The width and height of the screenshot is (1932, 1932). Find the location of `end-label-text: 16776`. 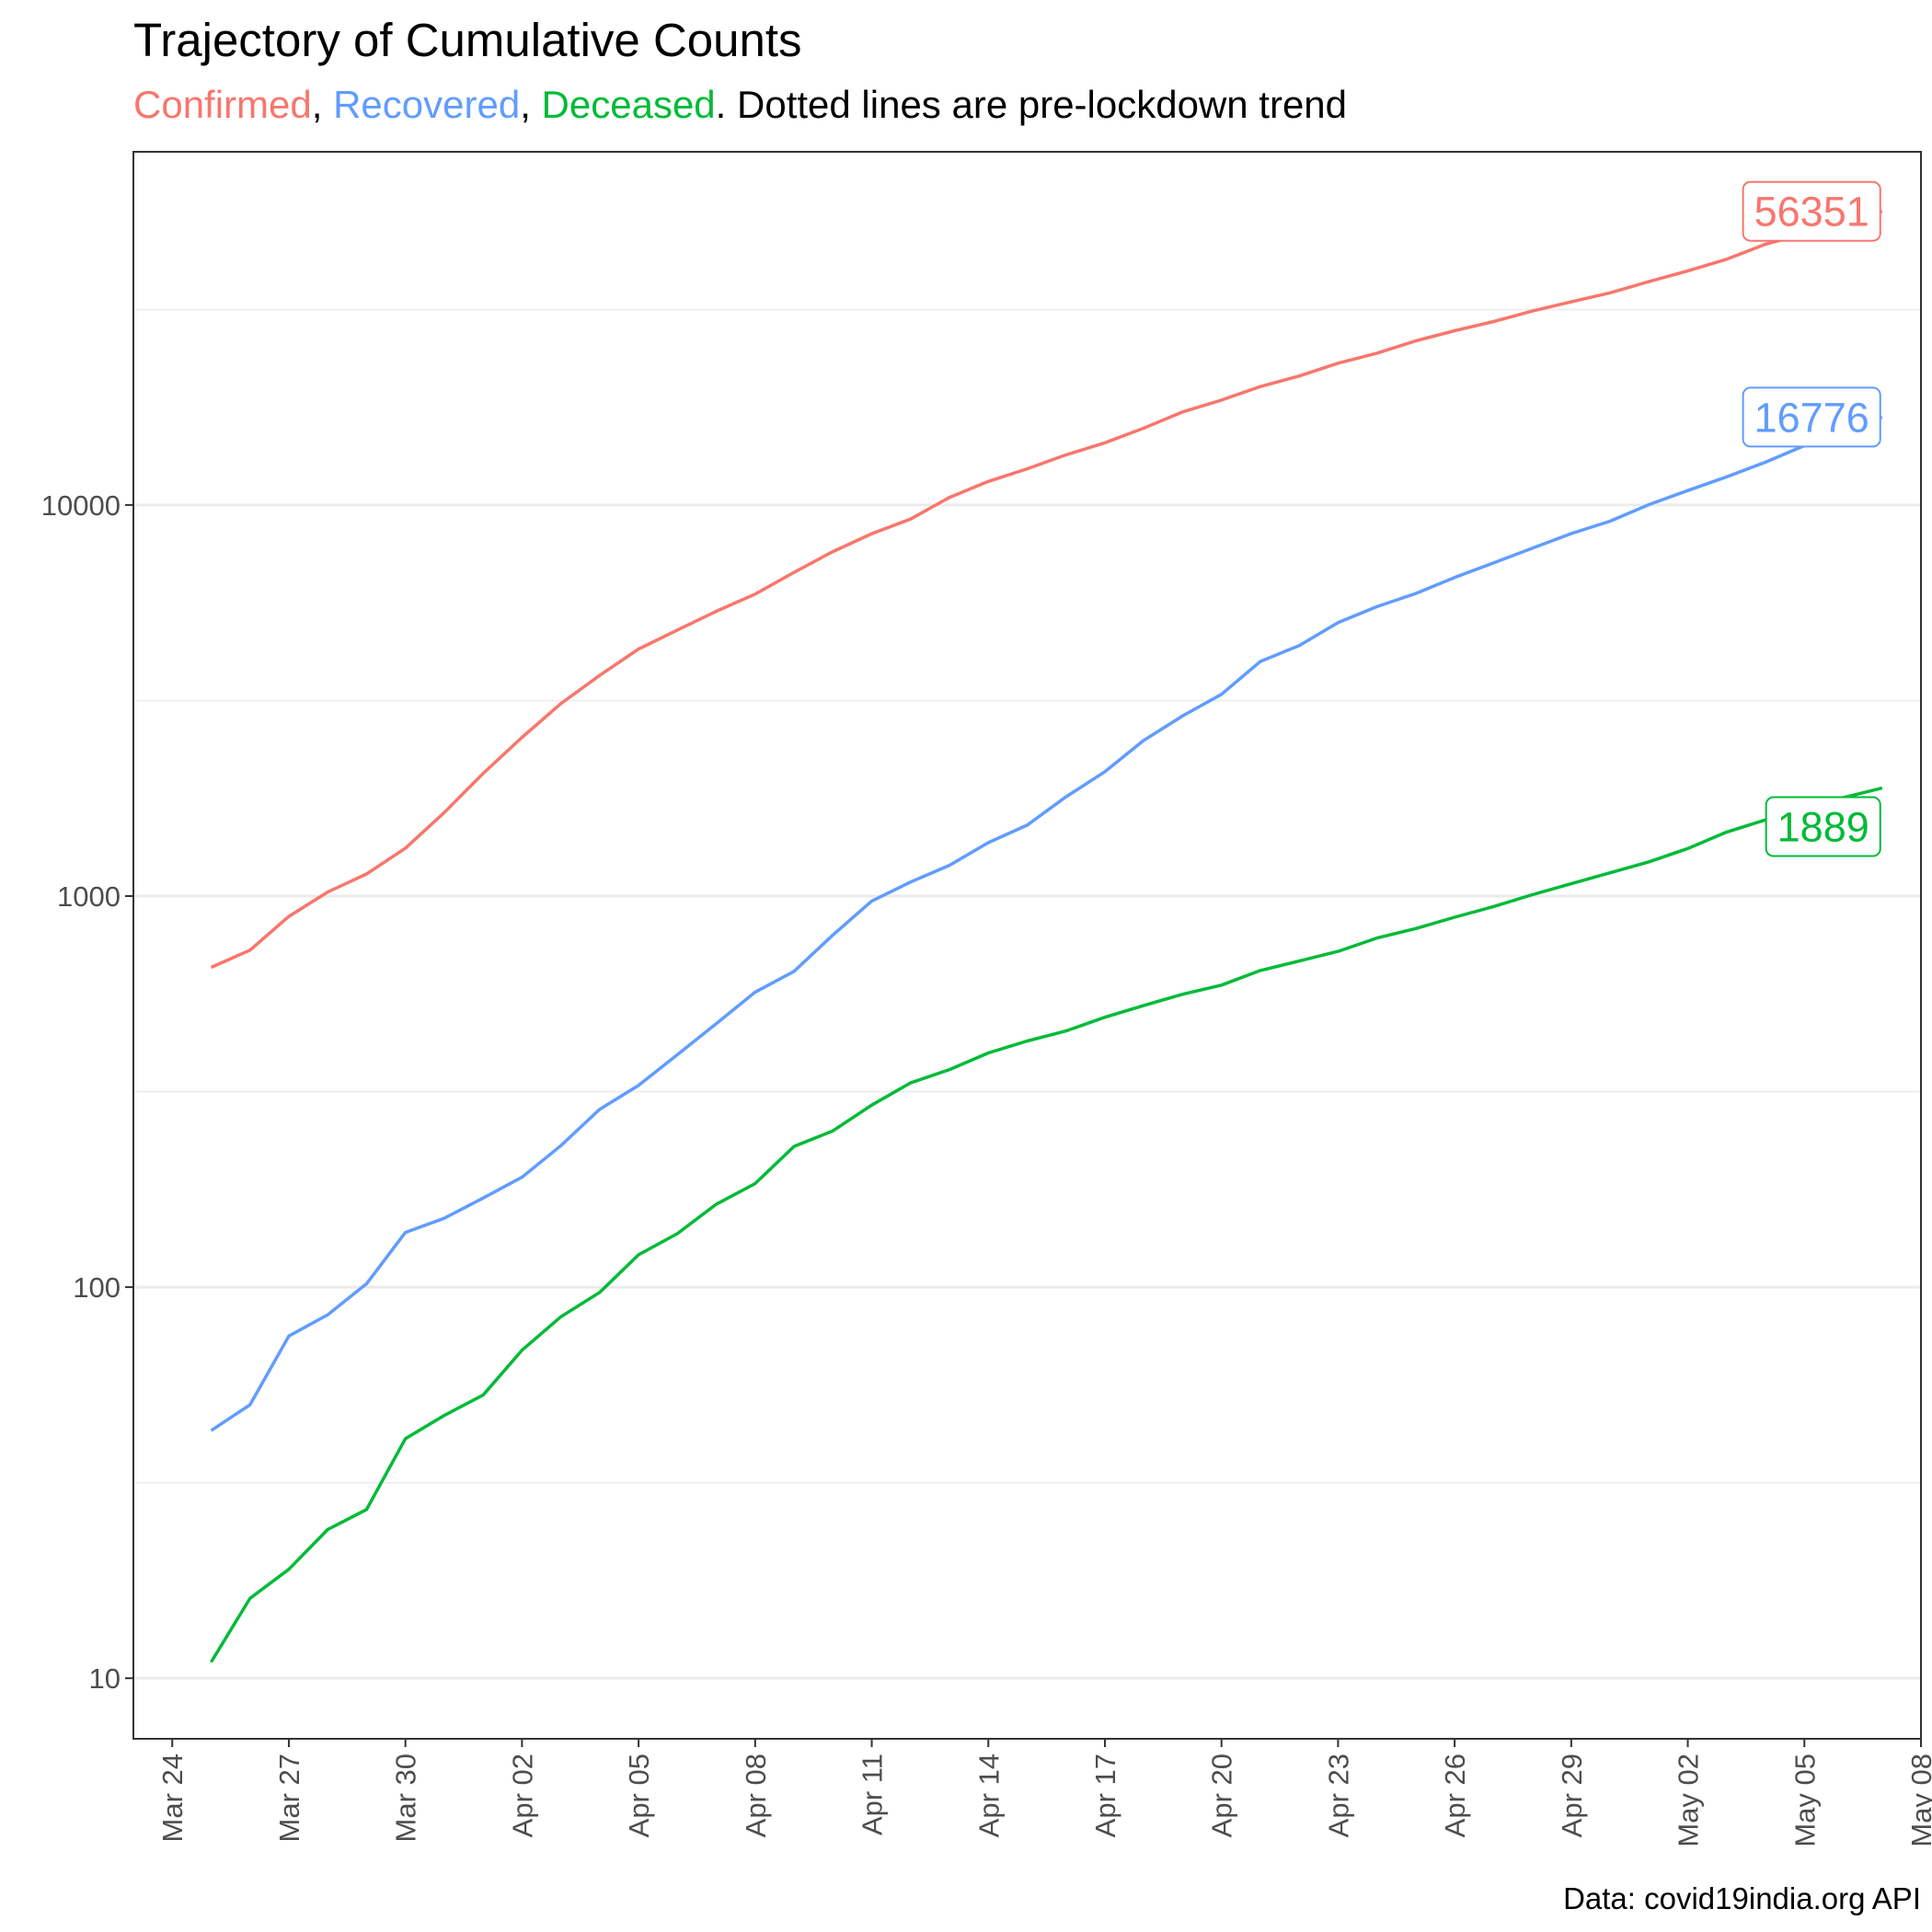

end-label-text: 16776 is located at coordinates (1811, 417).